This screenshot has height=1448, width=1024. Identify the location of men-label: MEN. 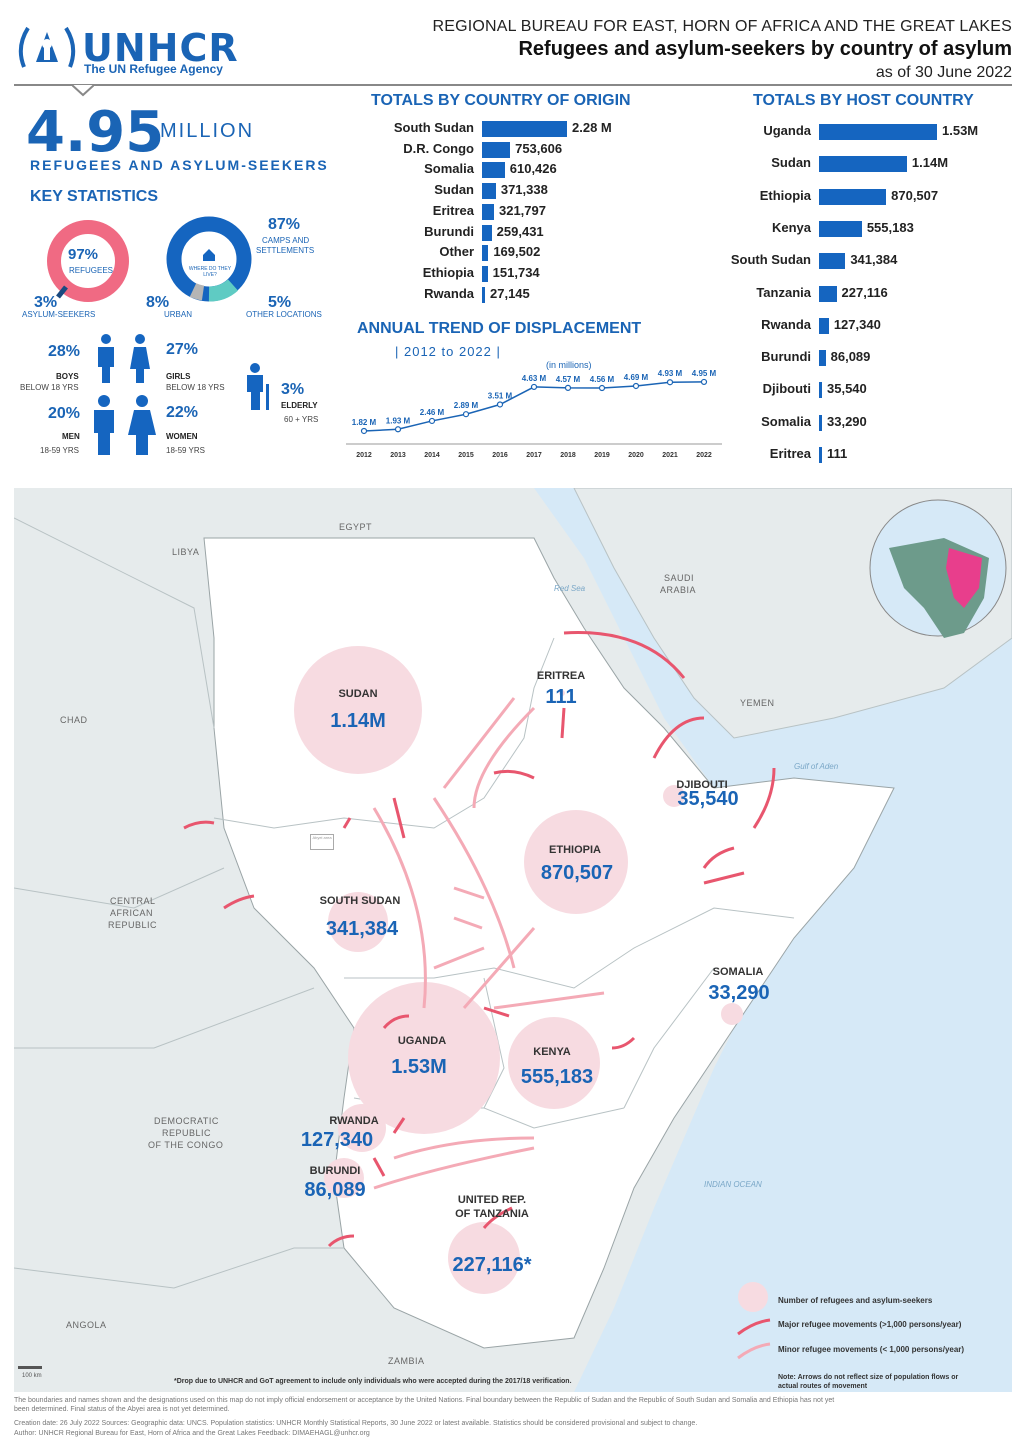
(71, 436).